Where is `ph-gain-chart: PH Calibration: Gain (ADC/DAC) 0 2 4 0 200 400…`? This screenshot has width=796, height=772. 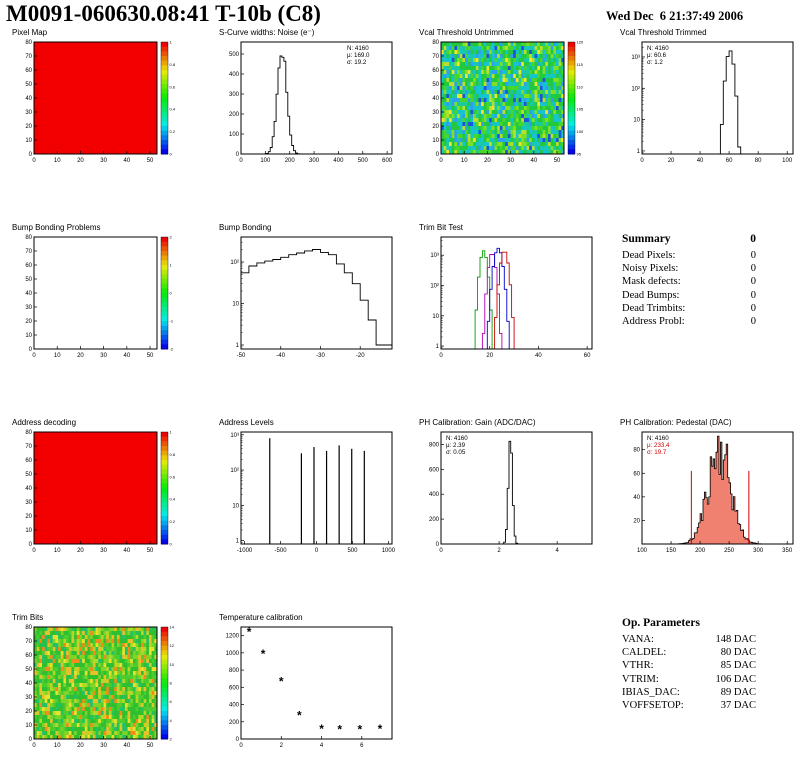 ph-gain-chart: PH Calibration: Gain (ADC/DAC) 0 2 4 0 200 400… is located at coordinates (506, 486).